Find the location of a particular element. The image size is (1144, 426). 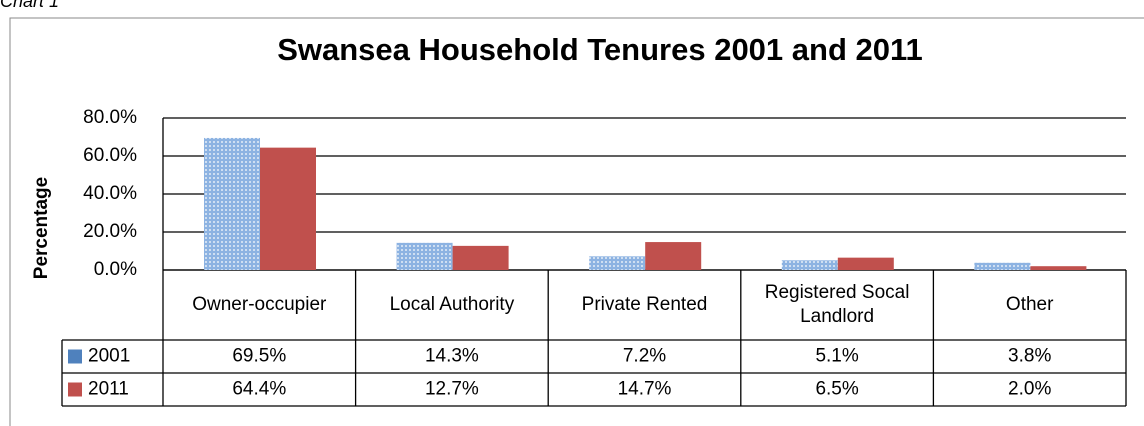

data-label: 14.3% is located at coordinates (452, 356).